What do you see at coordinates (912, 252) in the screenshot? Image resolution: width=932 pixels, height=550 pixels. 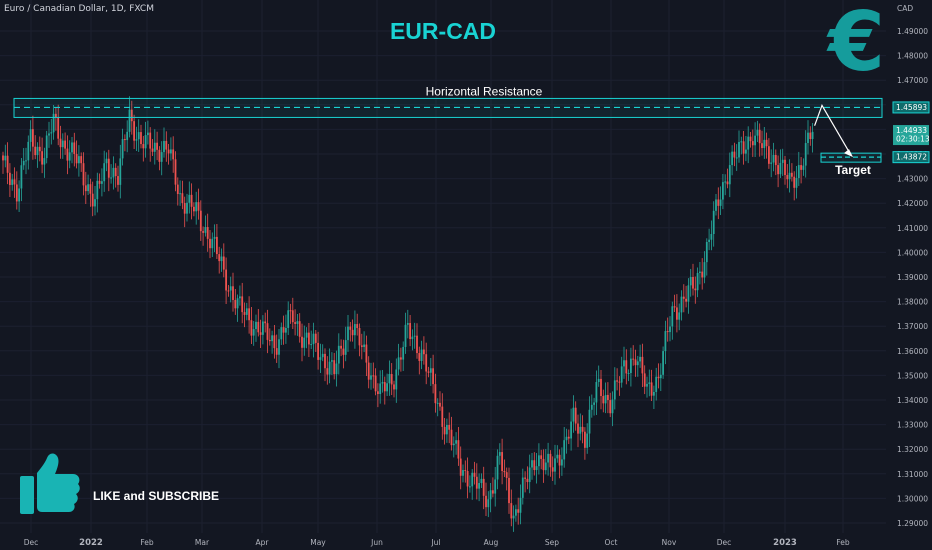 I see `y-tick-label: 1.40000` at bounding box center [912, 252].